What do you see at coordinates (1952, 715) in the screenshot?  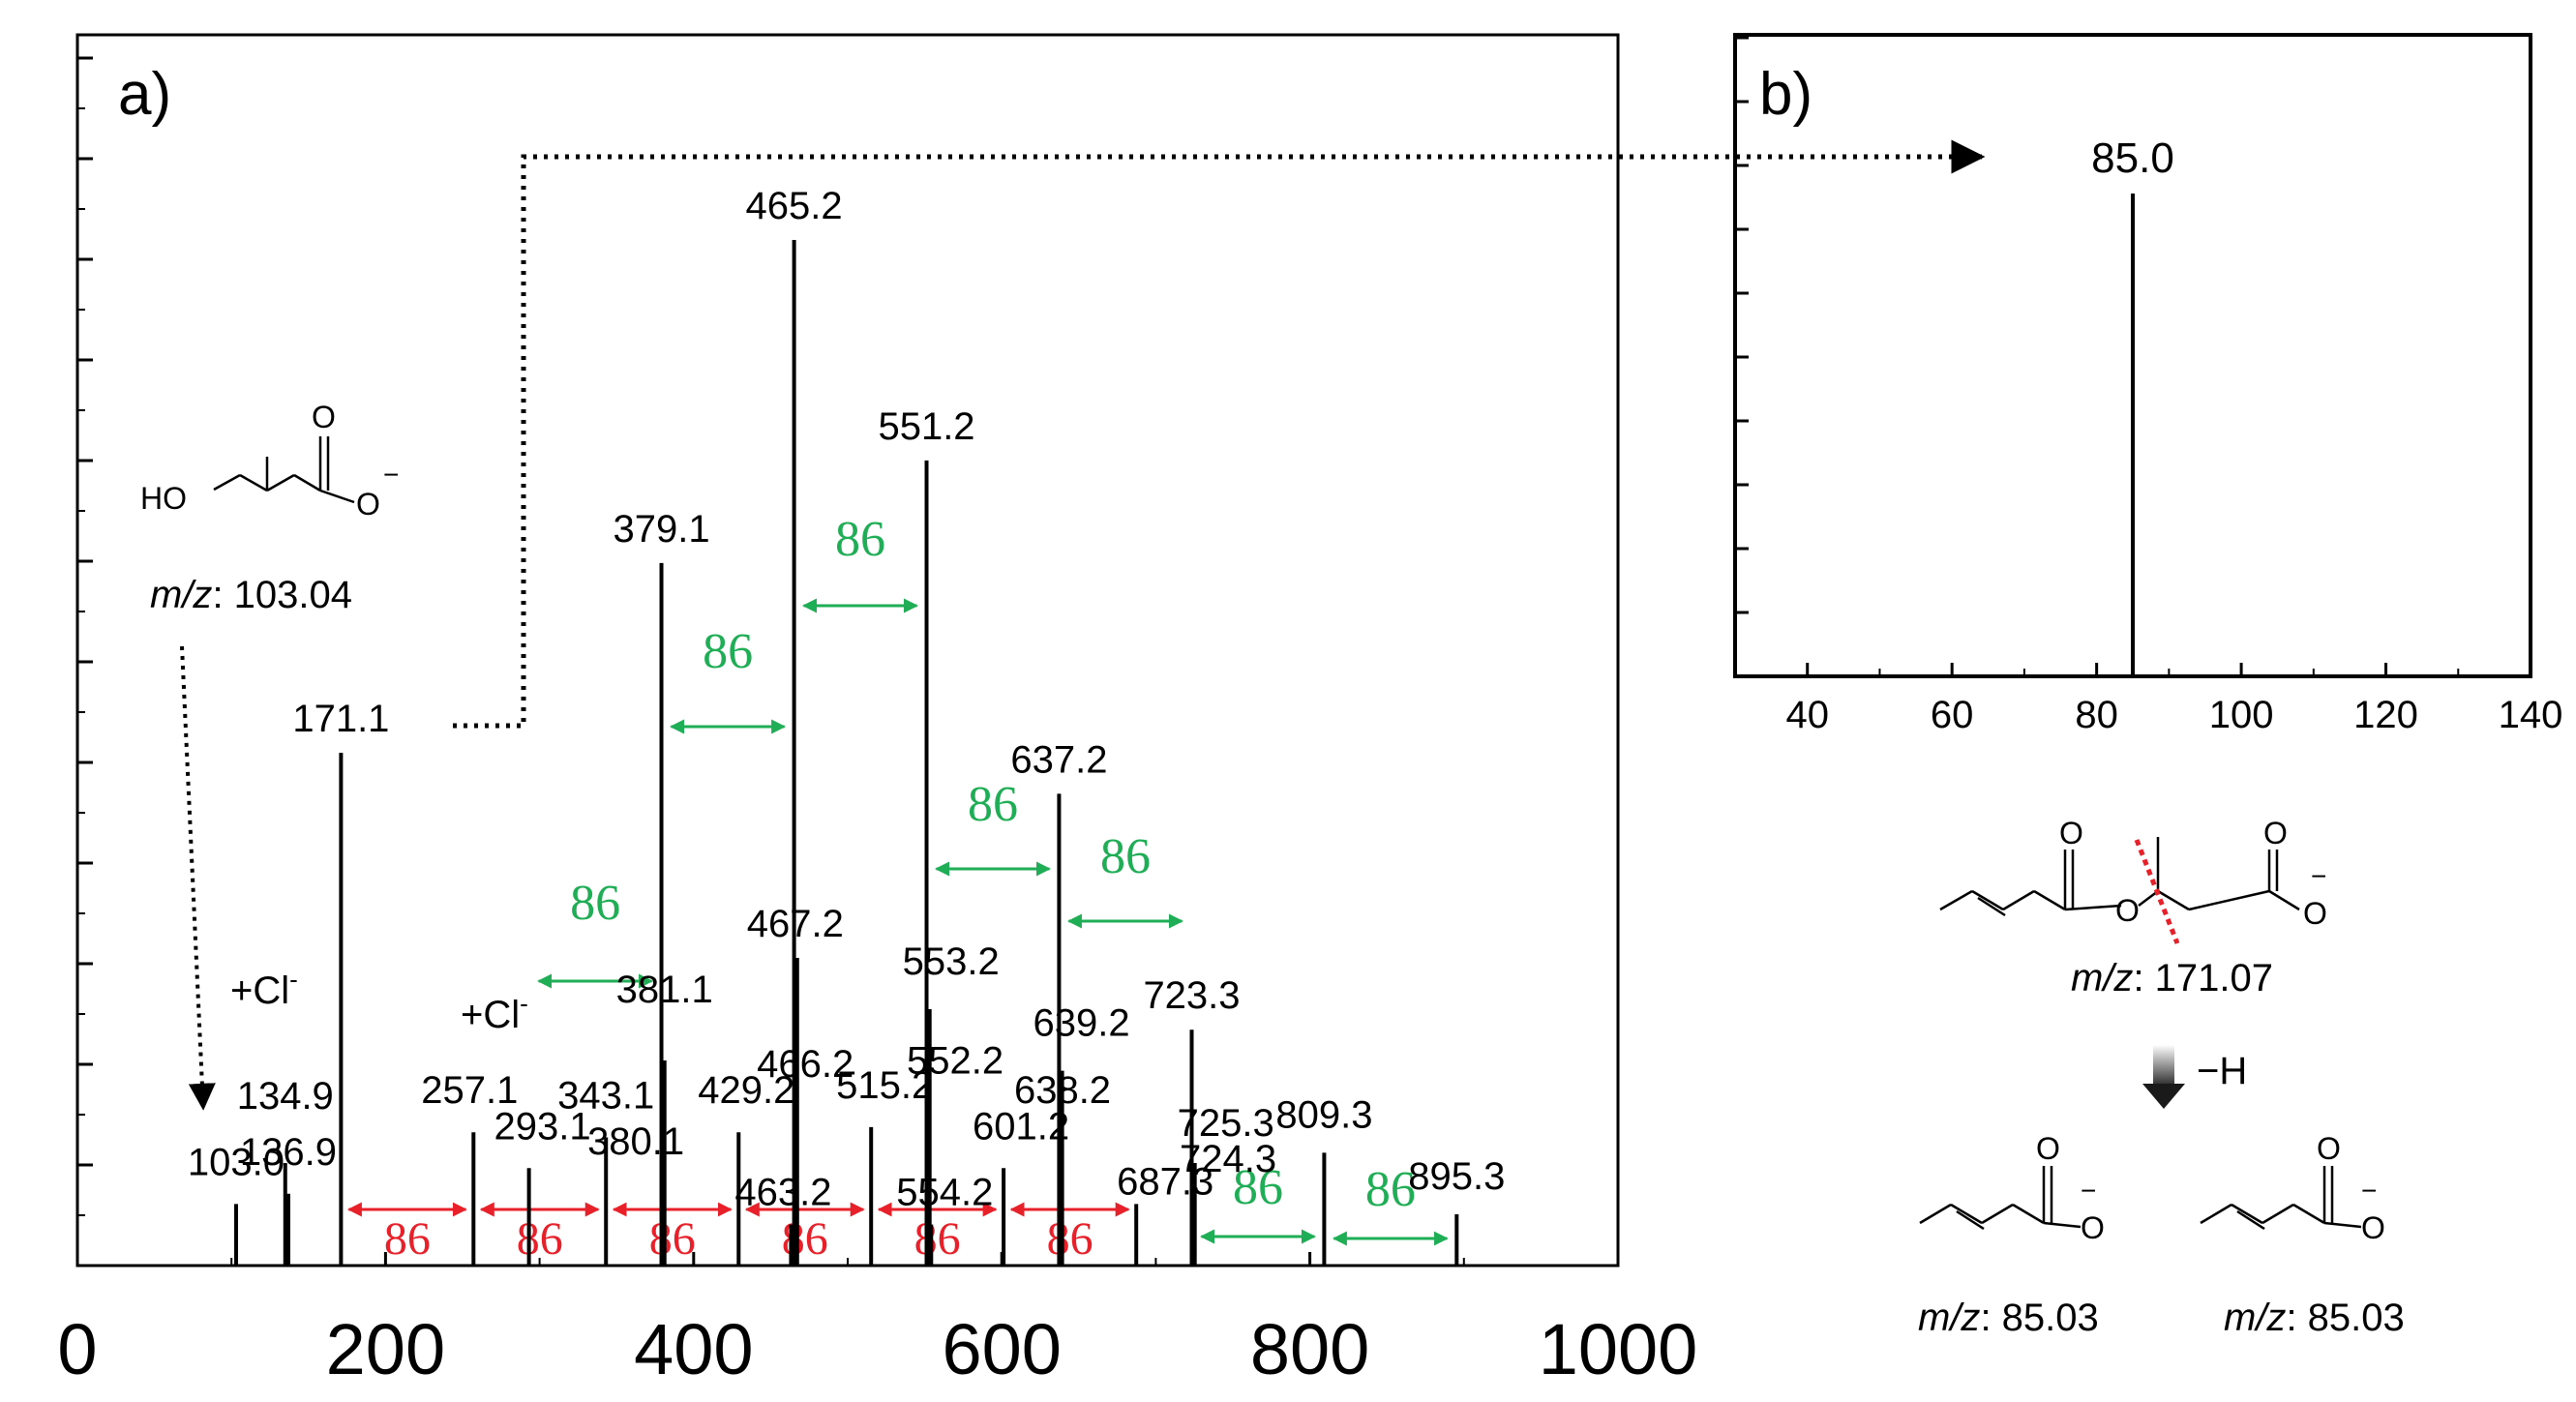 I see `b-x-tick-label: 60` at bounding box center [1952, 715].